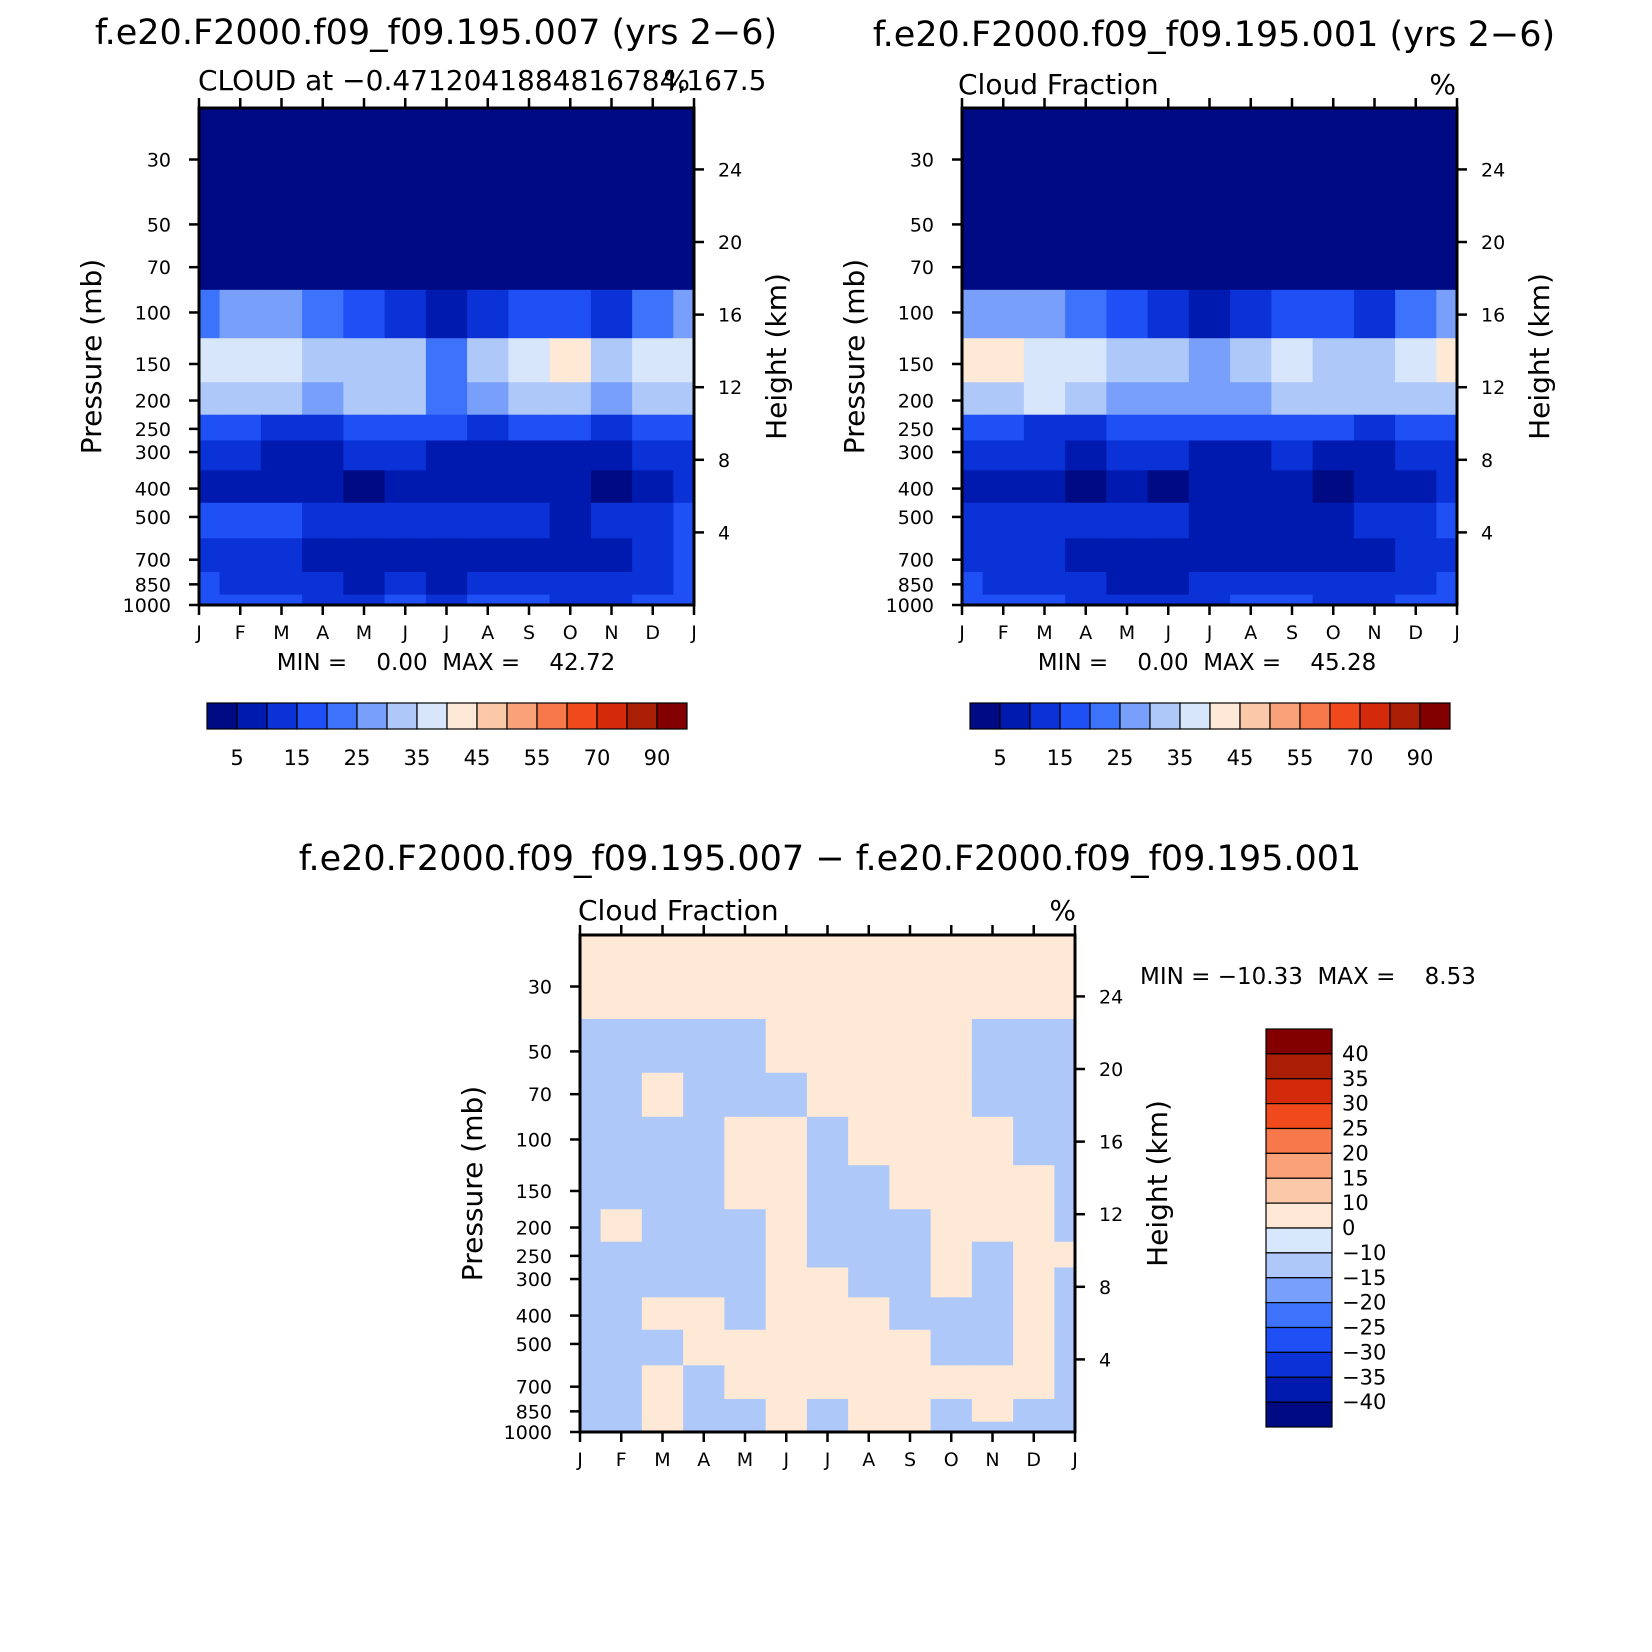 The image size is (1652, 1652). What do you see at coordinates (730, 388) in the screenshot?
I see `panel-a-ytick-right-label: 12` at bounding box center [730, 388].